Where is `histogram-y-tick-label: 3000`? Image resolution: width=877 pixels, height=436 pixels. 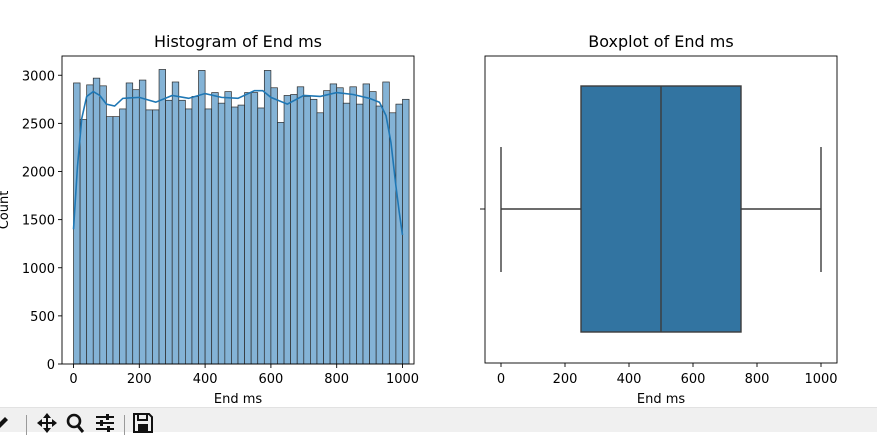 histogram-y-tick-label: 3000 is located at coordinates (38, 76).